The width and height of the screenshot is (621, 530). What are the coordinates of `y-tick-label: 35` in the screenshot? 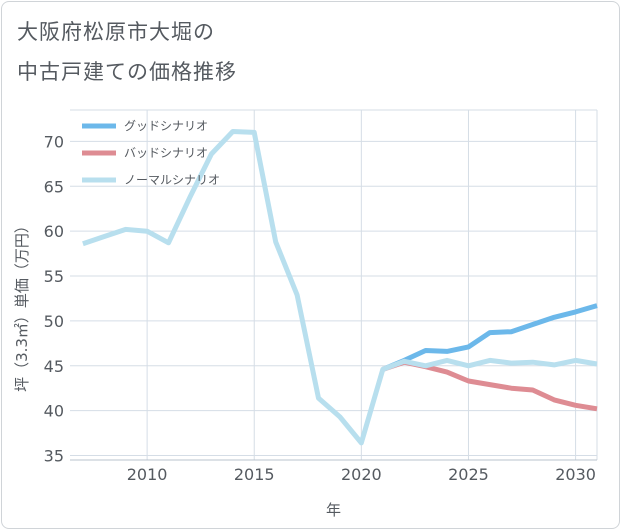 It's located at (54, 456).